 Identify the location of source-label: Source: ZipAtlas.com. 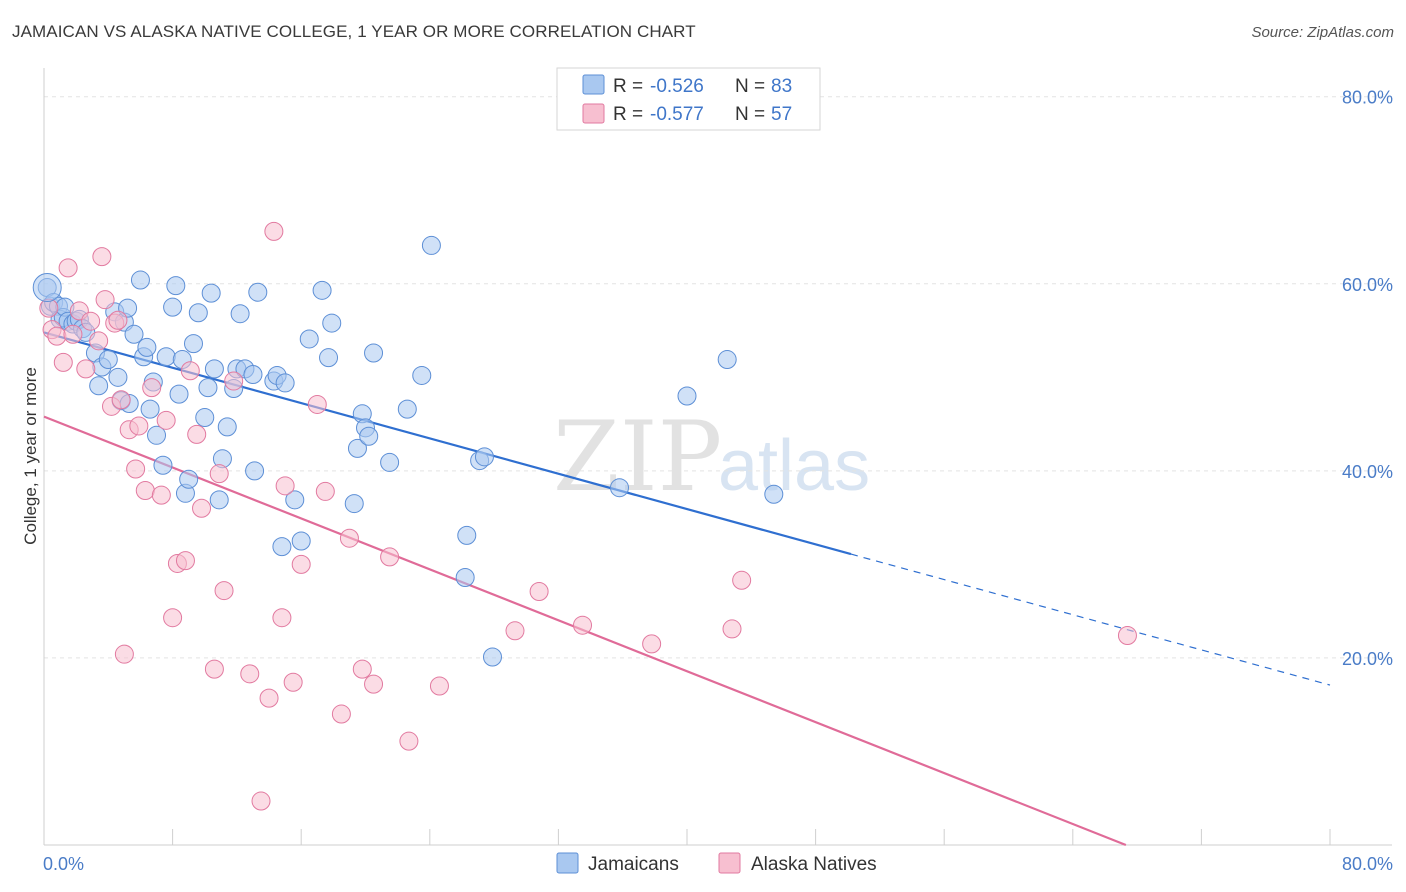
(1322, 32).